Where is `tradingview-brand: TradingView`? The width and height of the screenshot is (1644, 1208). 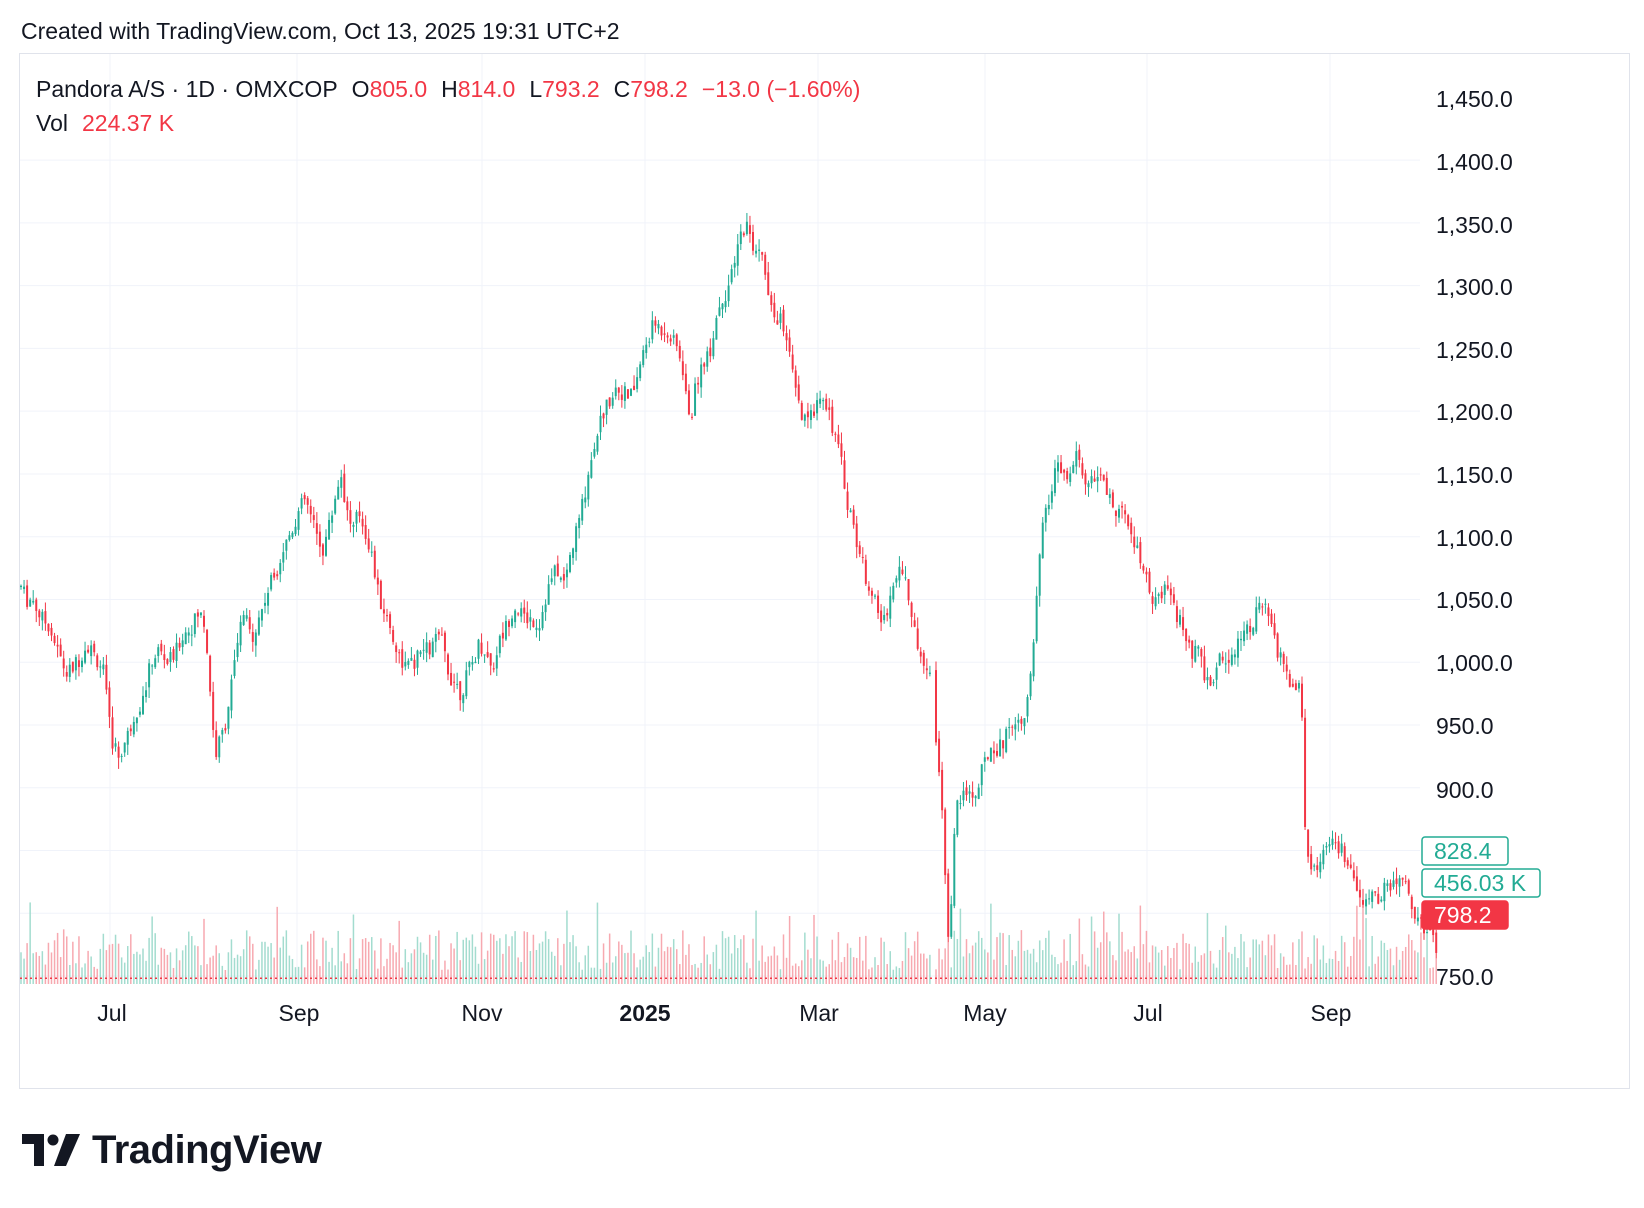 tradingview-brand: TradingView is located at coordinates (172, 1150).